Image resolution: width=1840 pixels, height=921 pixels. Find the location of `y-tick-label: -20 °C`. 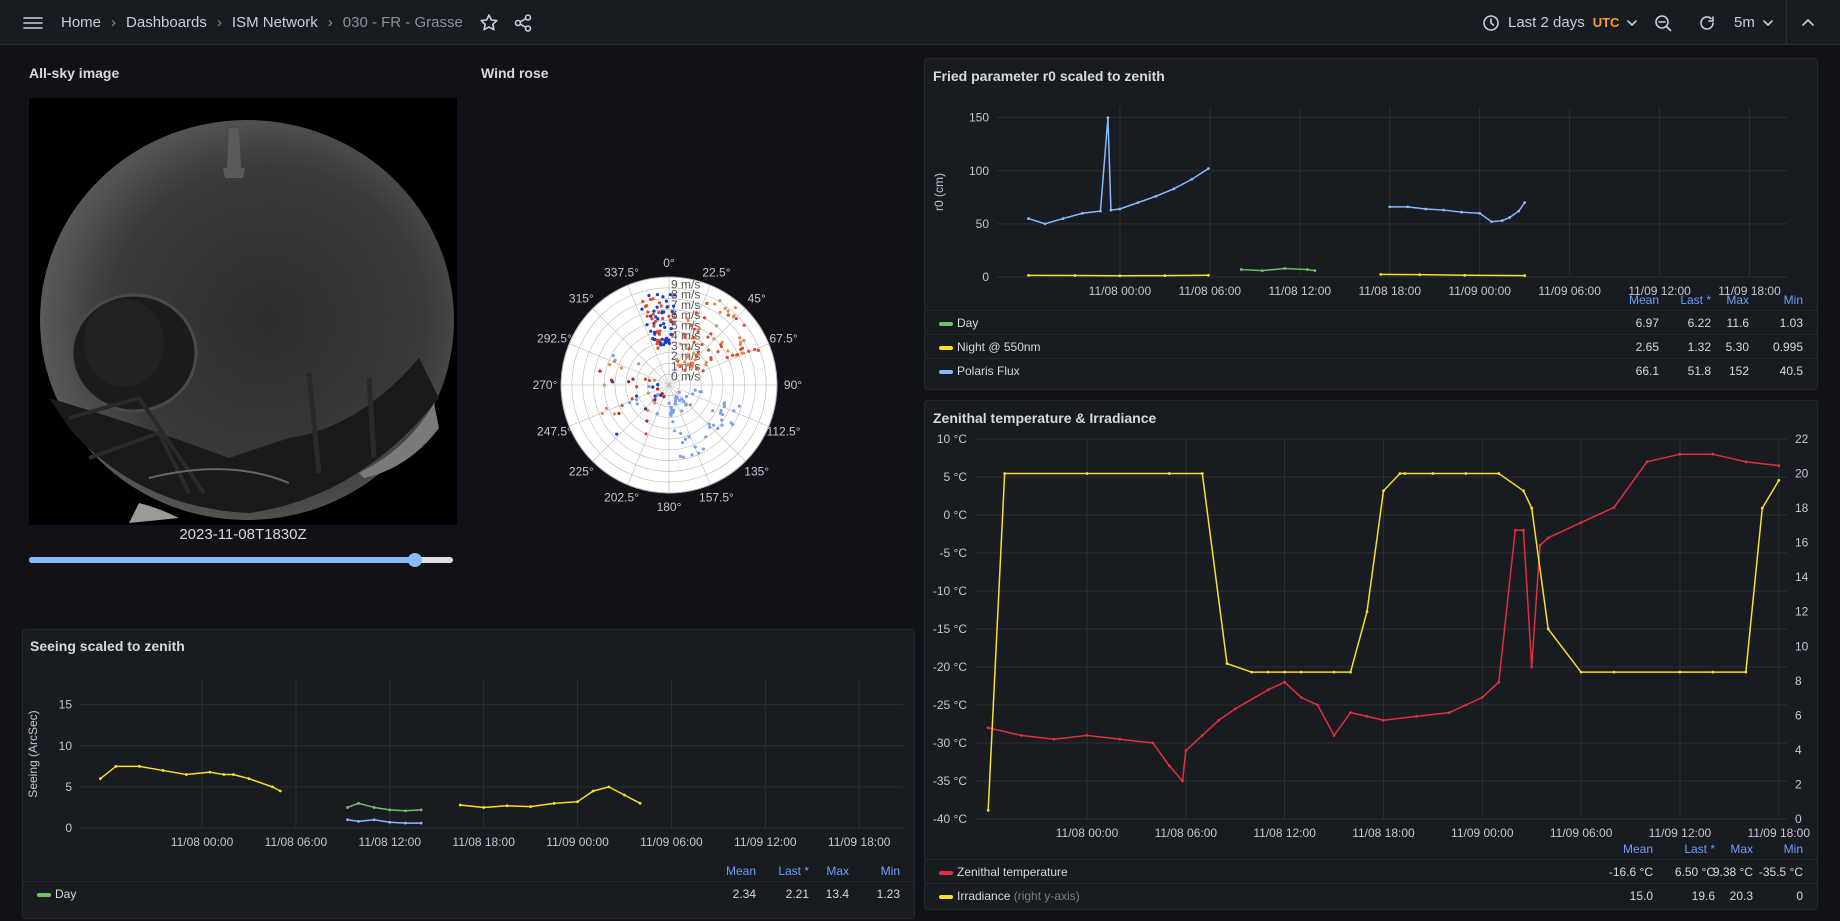

y-tick-label: -20 °C is located at coordinates (950, 667).